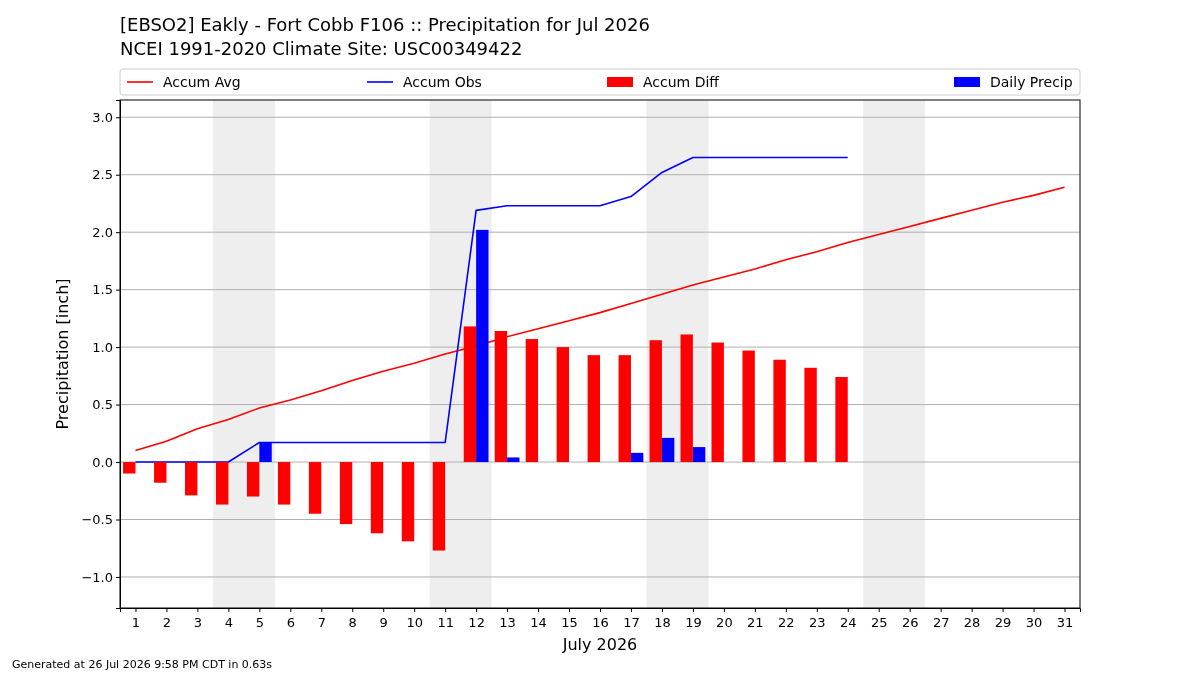 The image size is (1200, 675). What do you see at coordinates (848, 622) in the screenshot?
I see `x-tick-label: 24` at bounding box center [848, 622].